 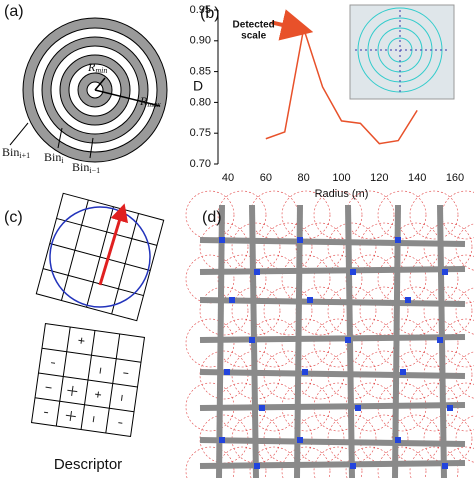 I want to click on r-max-label: Rmax, so click(x=150, y=101).